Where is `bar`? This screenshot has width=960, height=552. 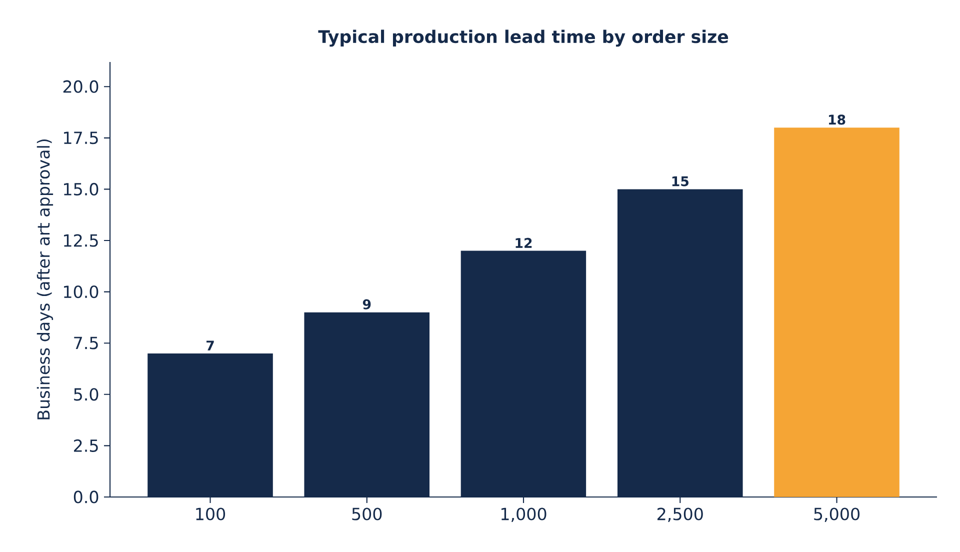 bar is located at coordinates (837, 312).